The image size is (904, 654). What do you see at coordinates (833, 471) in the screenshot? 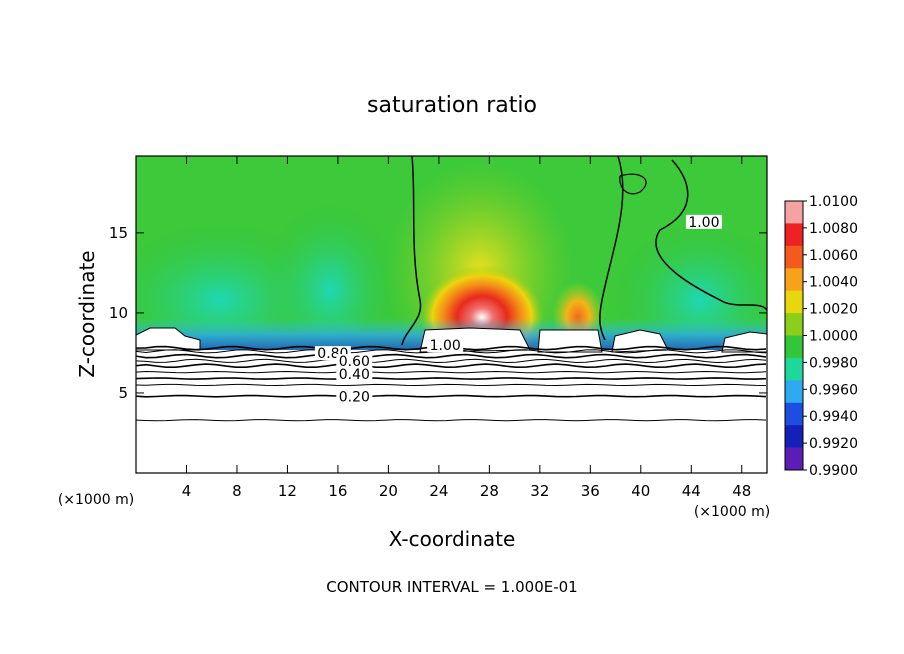
I see `colorbar-label: 0.9900` at bounding box center [833, 471].